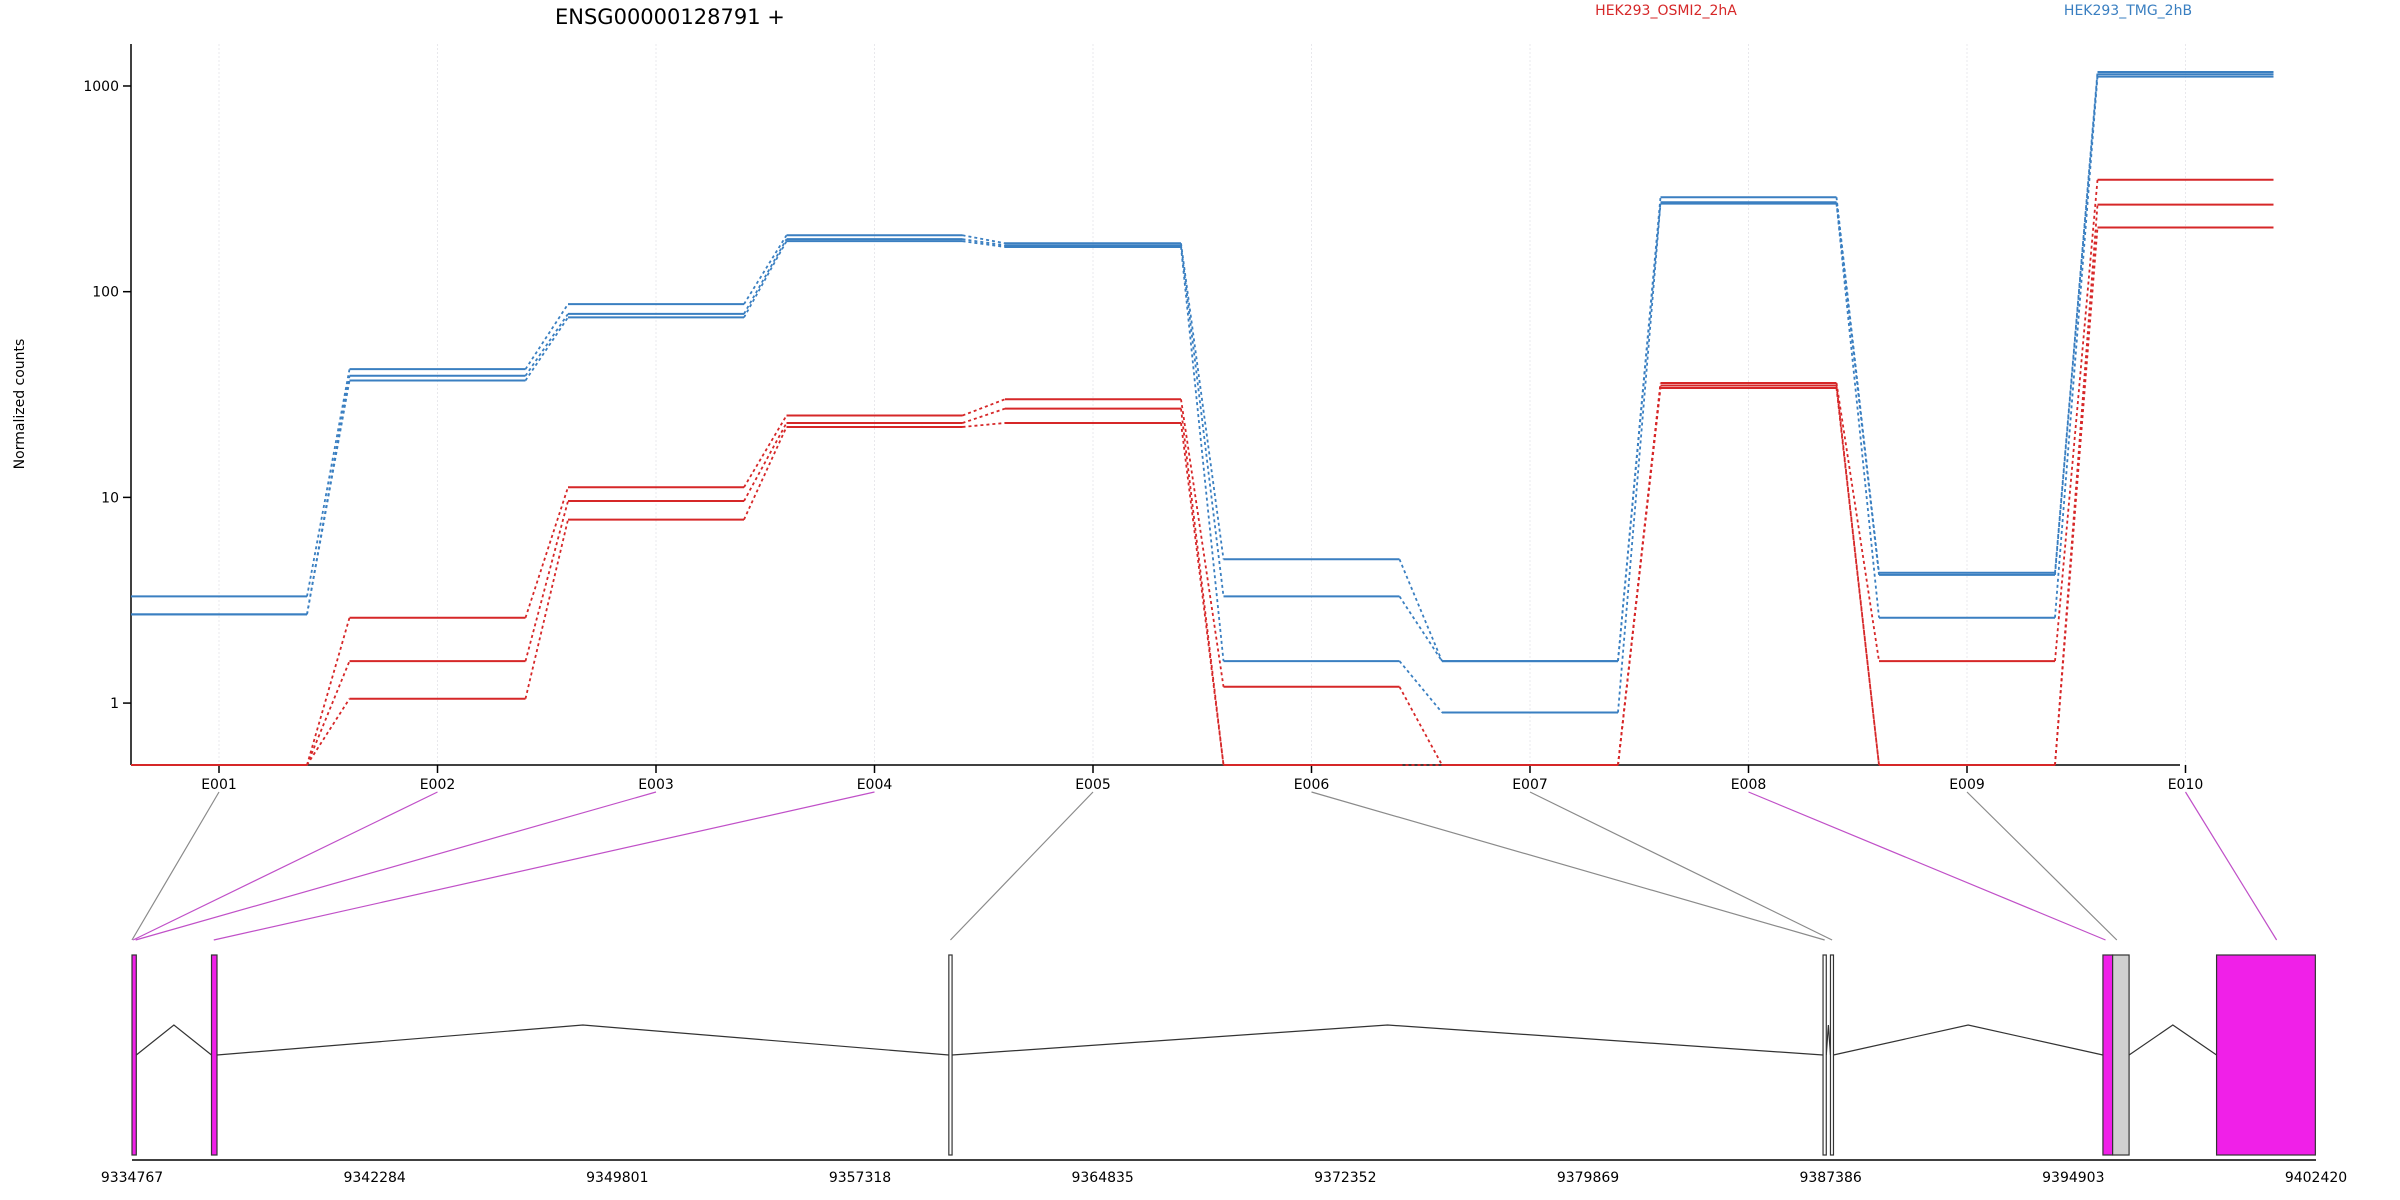  What do you see at coordinates (617, 1178) in the screenshot?
I see `genomic-tick-label: 9349801` at bounding box center [617, 1178].